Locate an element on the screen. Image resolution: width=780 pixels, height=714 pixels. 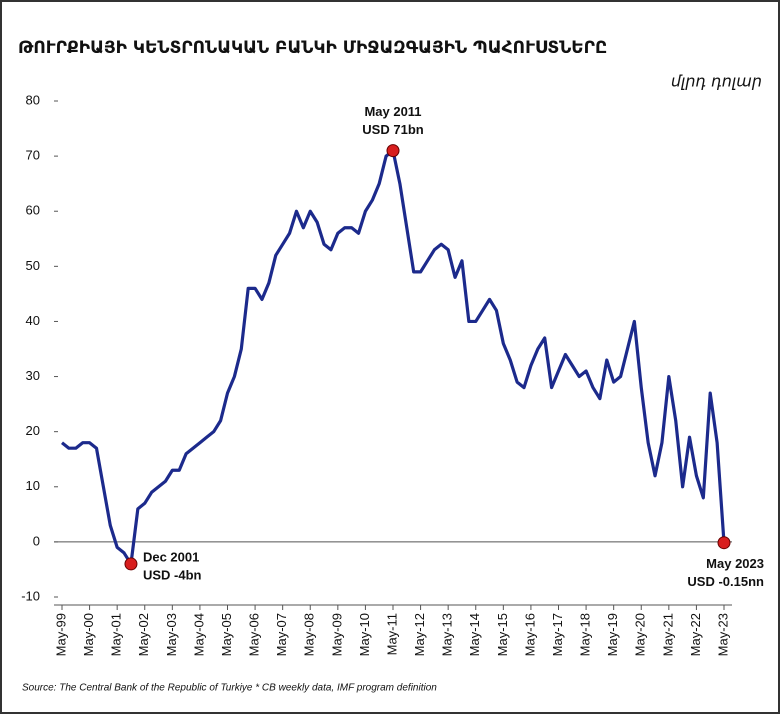
x-tick-label: May-10 is located at coordinates (364, 634).